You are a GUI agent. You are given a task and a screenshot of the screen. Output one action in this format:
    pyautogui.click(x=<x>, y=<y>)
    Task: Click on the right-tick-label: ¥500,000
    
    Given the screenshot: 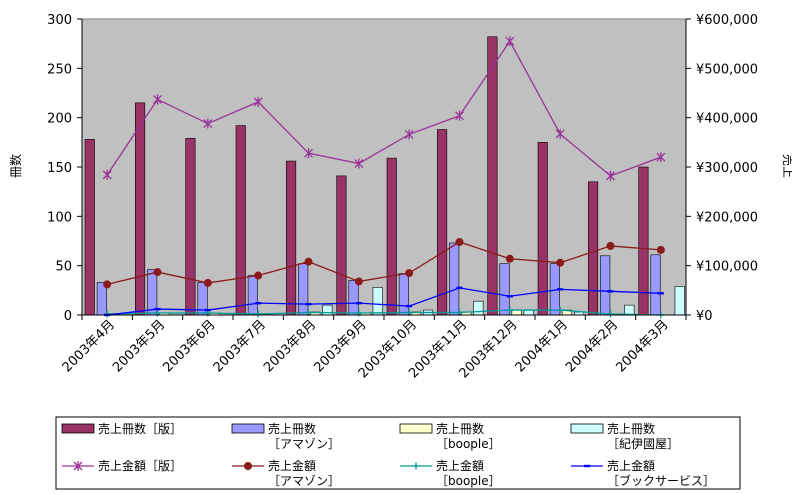 What is the action you would take?
    pyautogui.click(x=727, y=69)
    